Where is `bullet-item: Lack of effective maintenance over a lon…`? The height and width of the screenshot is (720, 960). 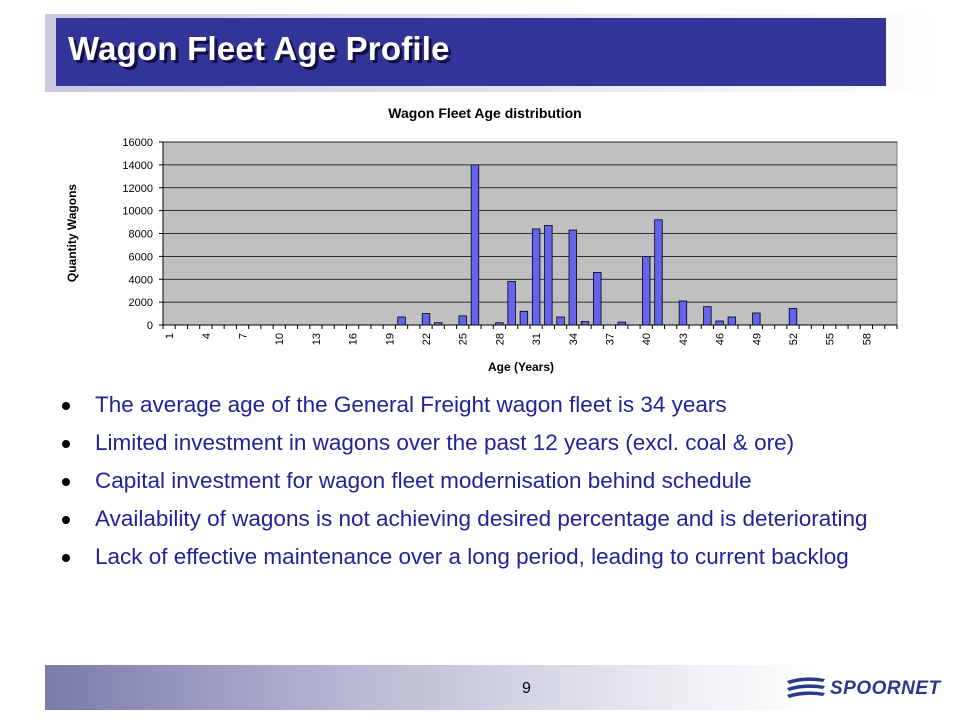
bullet-item: Lack of effective maintenance over a lon… is located at coordinates (500, 557).